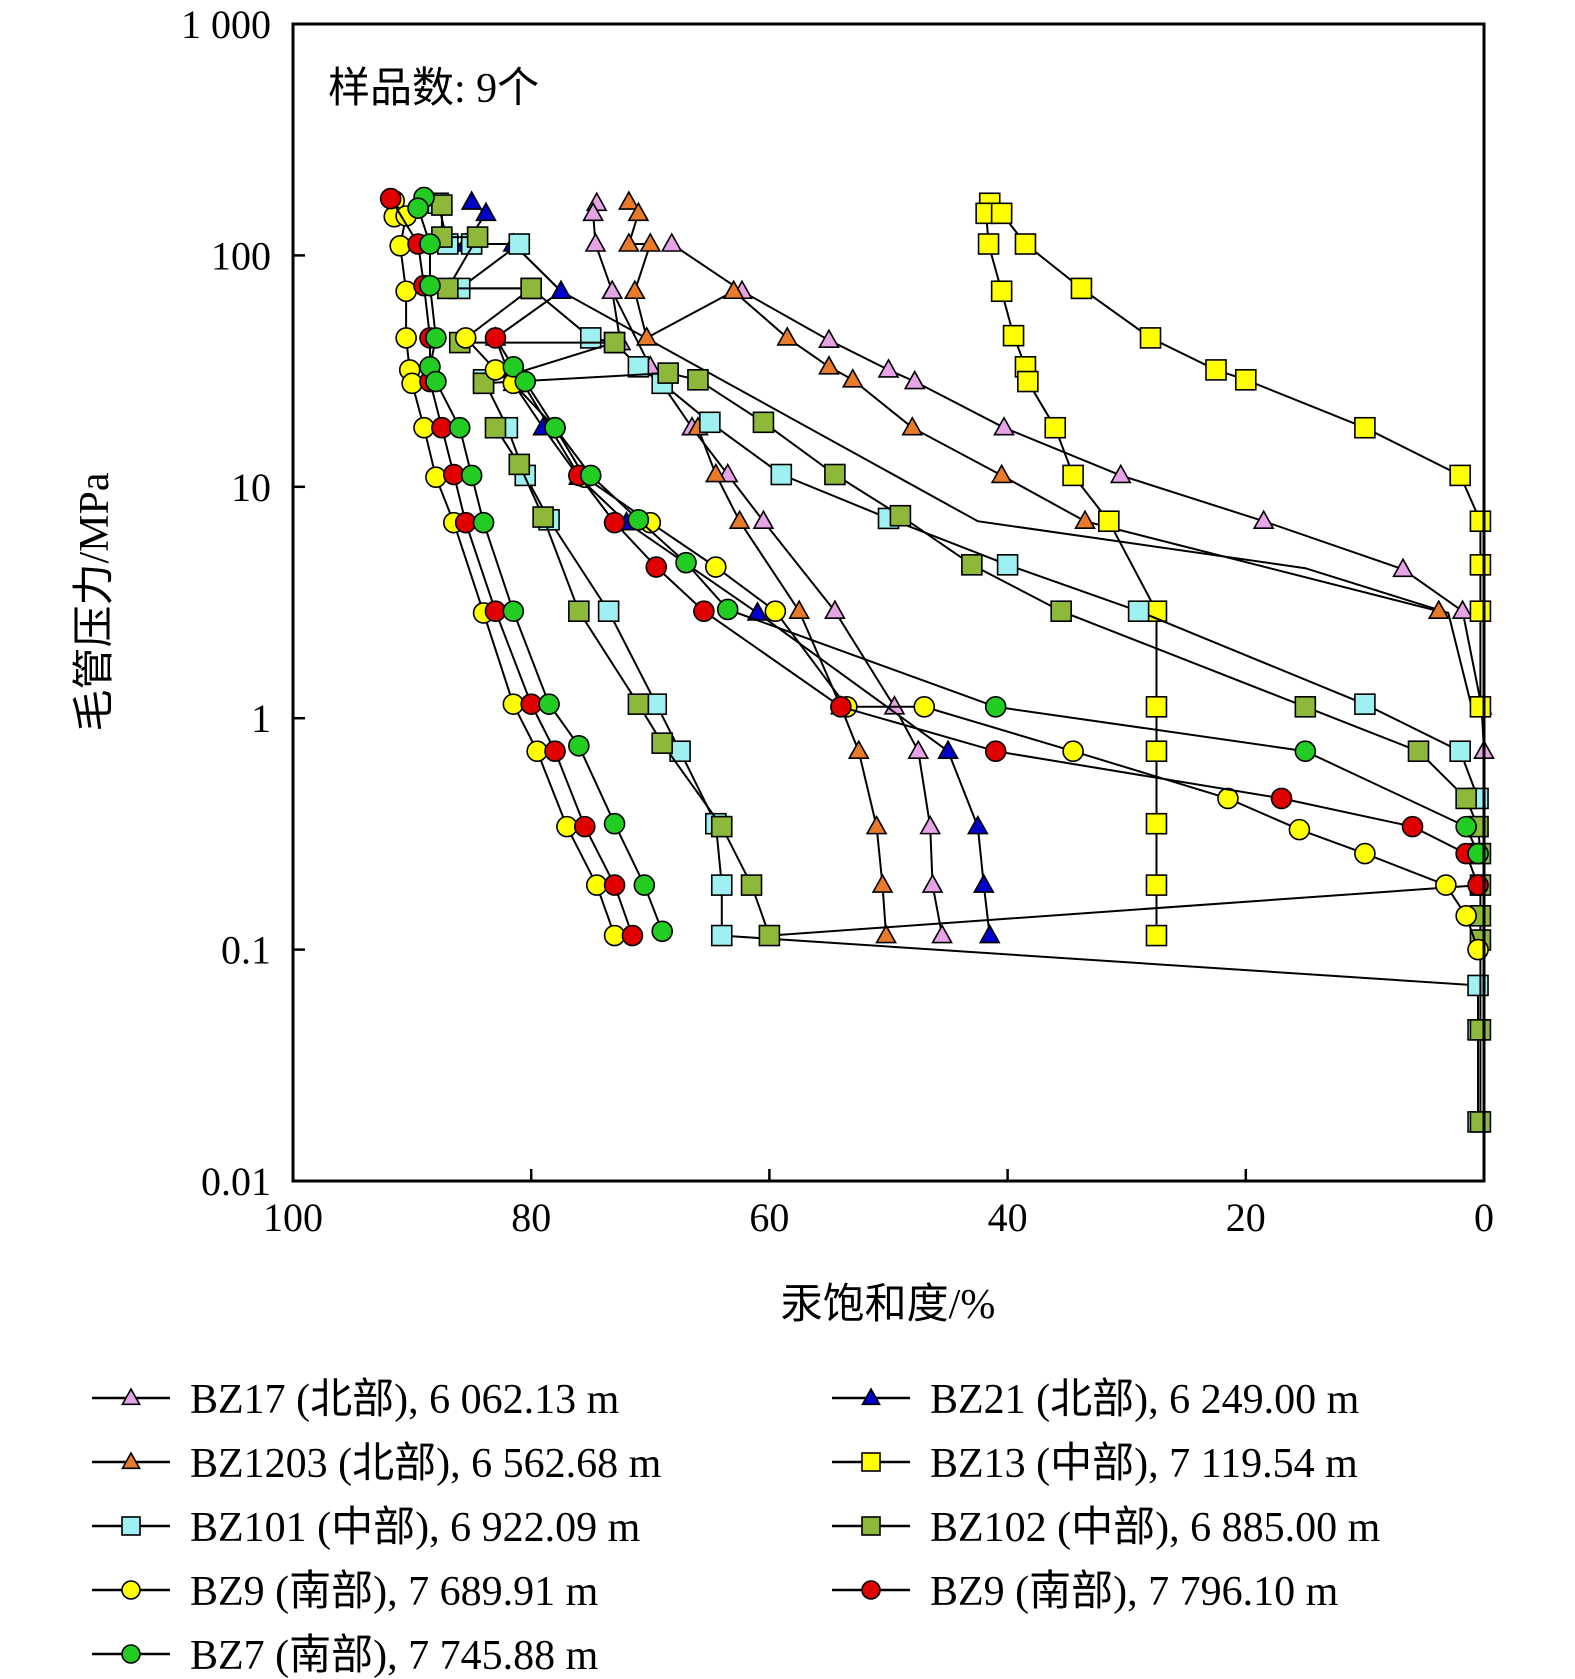 Image resolution: width=1575 pixels, height=1679 pixels. What do you see at coordinates (1085, 1592) in the screenshot?
I see `legend-entry: BZ9 (南部), 7 796.10 m` at bounding box center [1085, 1592].